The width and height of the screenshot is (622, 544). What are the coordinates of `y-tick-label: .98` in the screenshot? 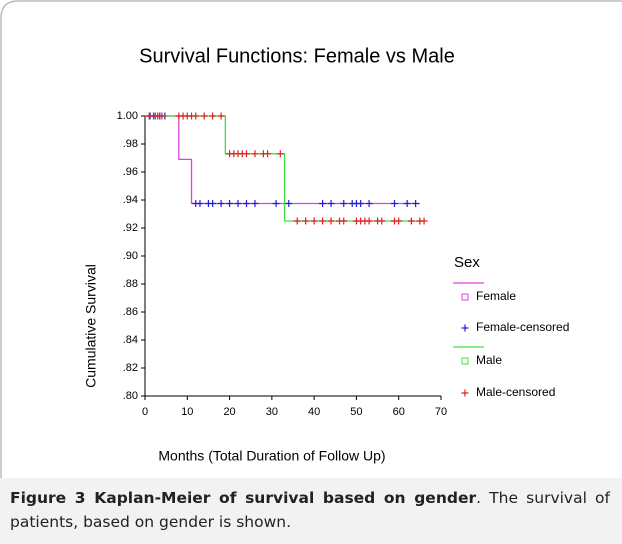 It's located at (130, 144).